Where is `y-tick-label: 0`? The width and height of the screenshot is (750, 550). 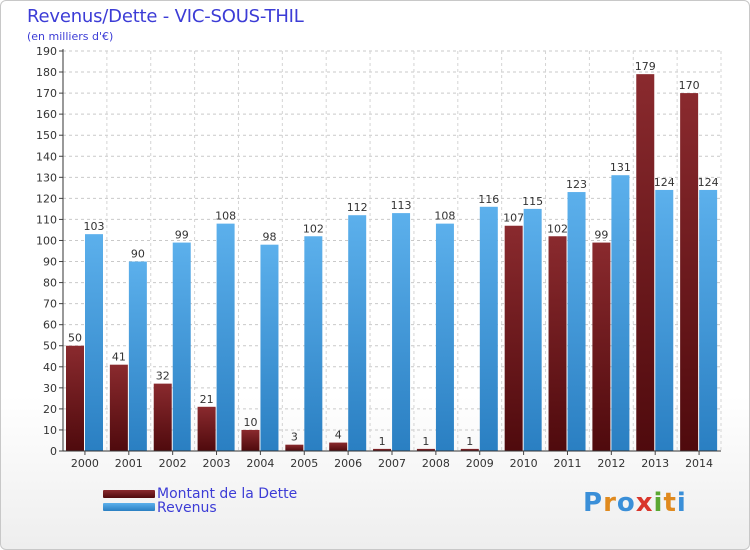
y-tick-label: 0 is located at coordinates (53, 451).